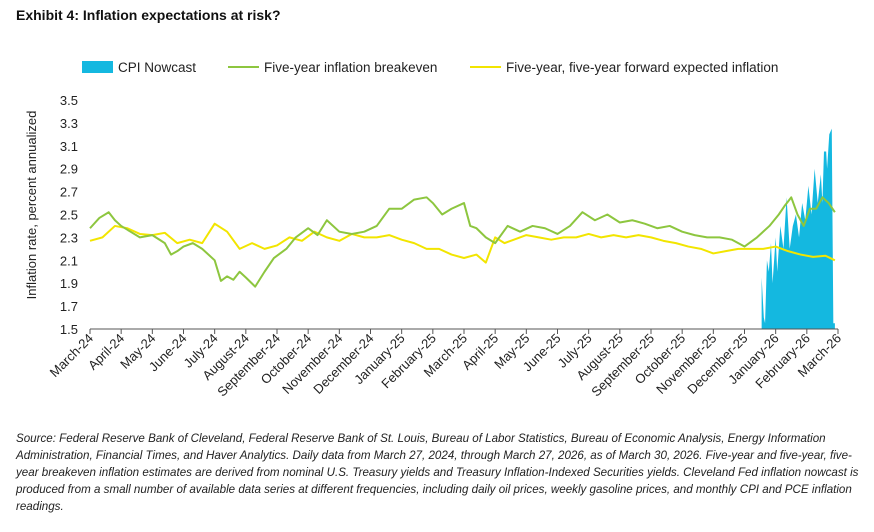 The image size is (874, 532). What do you see at coordinates (69, 100) in the screenshot?
I see `y-tick-label: 3.5` at bounding box center [69, 100].